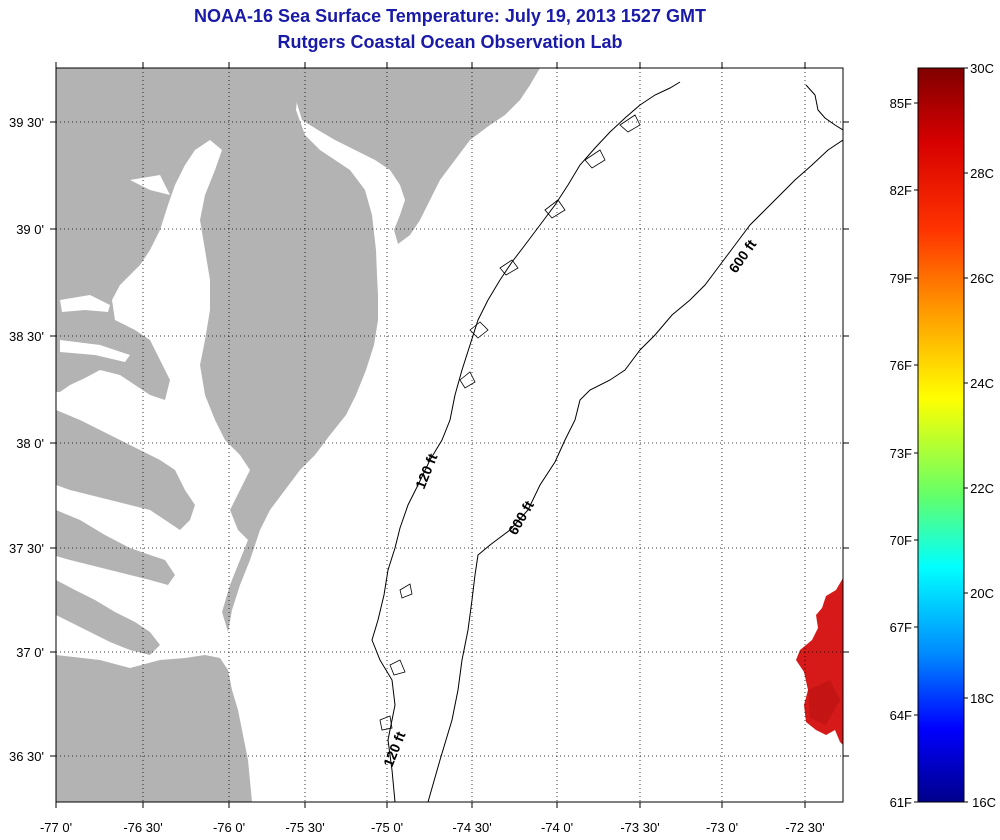 The width and height of the screenshot is (1000, 840). What do you see at coordinates (30, 652) in the screenshot?
I see `lat-label: 37 0'` at bounding box center [30, 652].